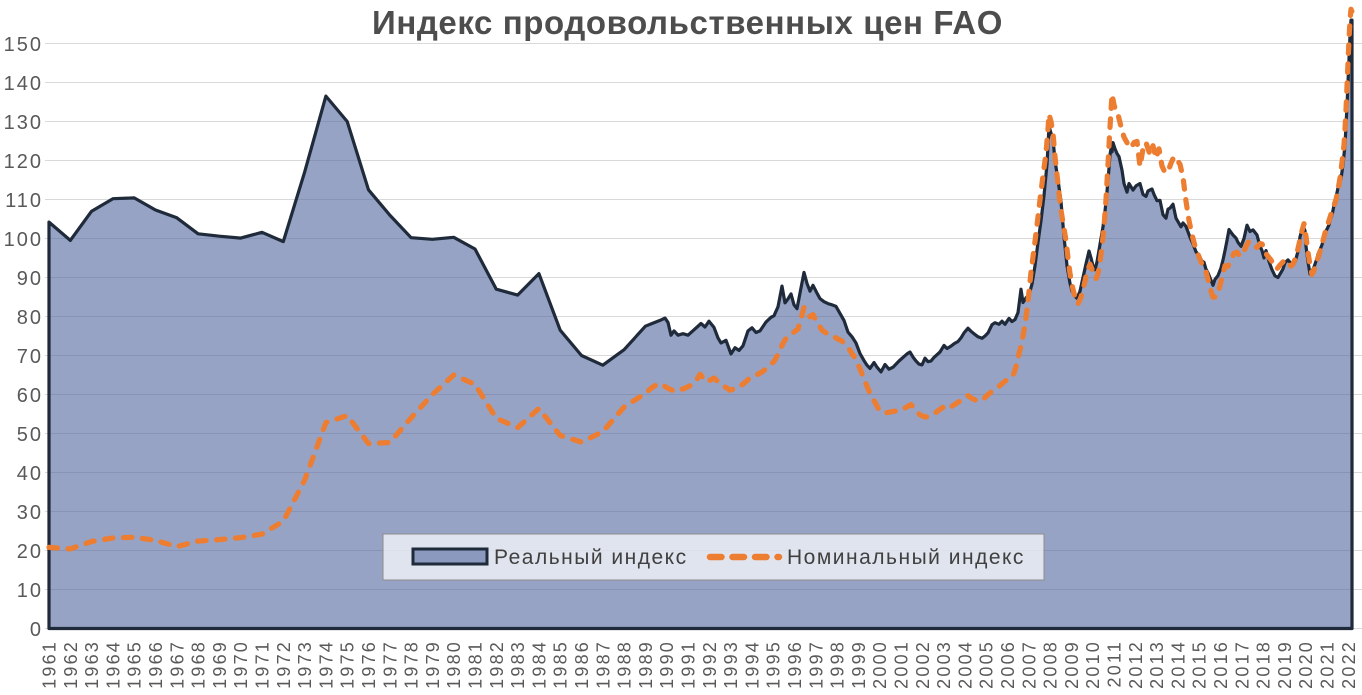 The height and width of the screenshot is (695, 1362). Describe the element at coordinates (71, 664) in the screenshot. I see `svg-text: 1962` at that location.